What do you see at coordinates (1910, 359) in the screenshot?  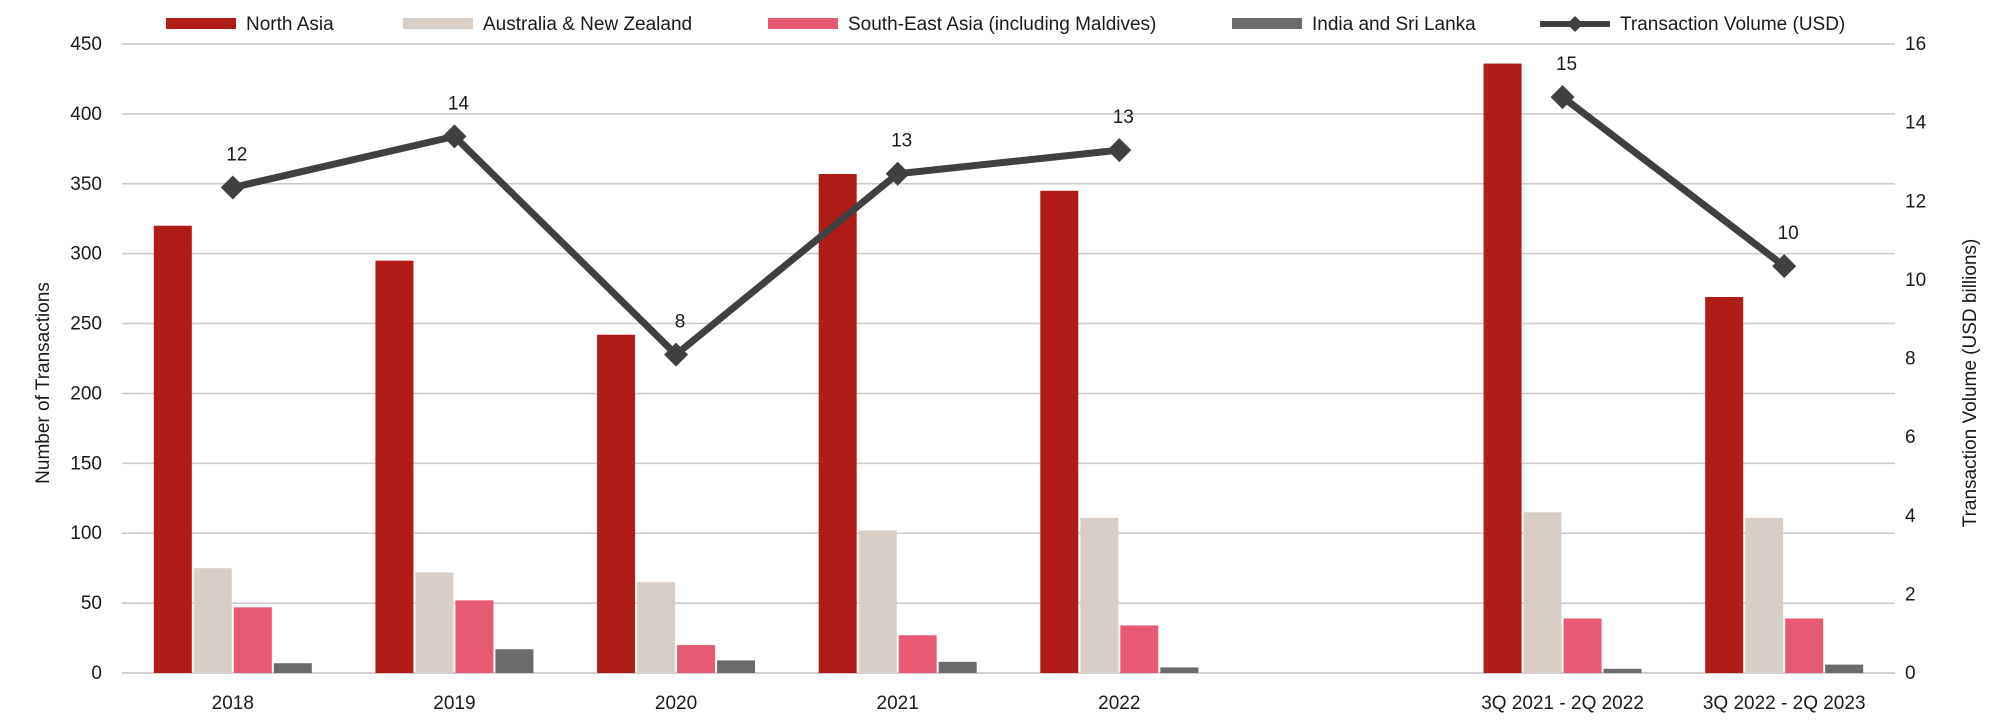 I see `y-tick-label-right: 8` at bounding box center [1910, 359].